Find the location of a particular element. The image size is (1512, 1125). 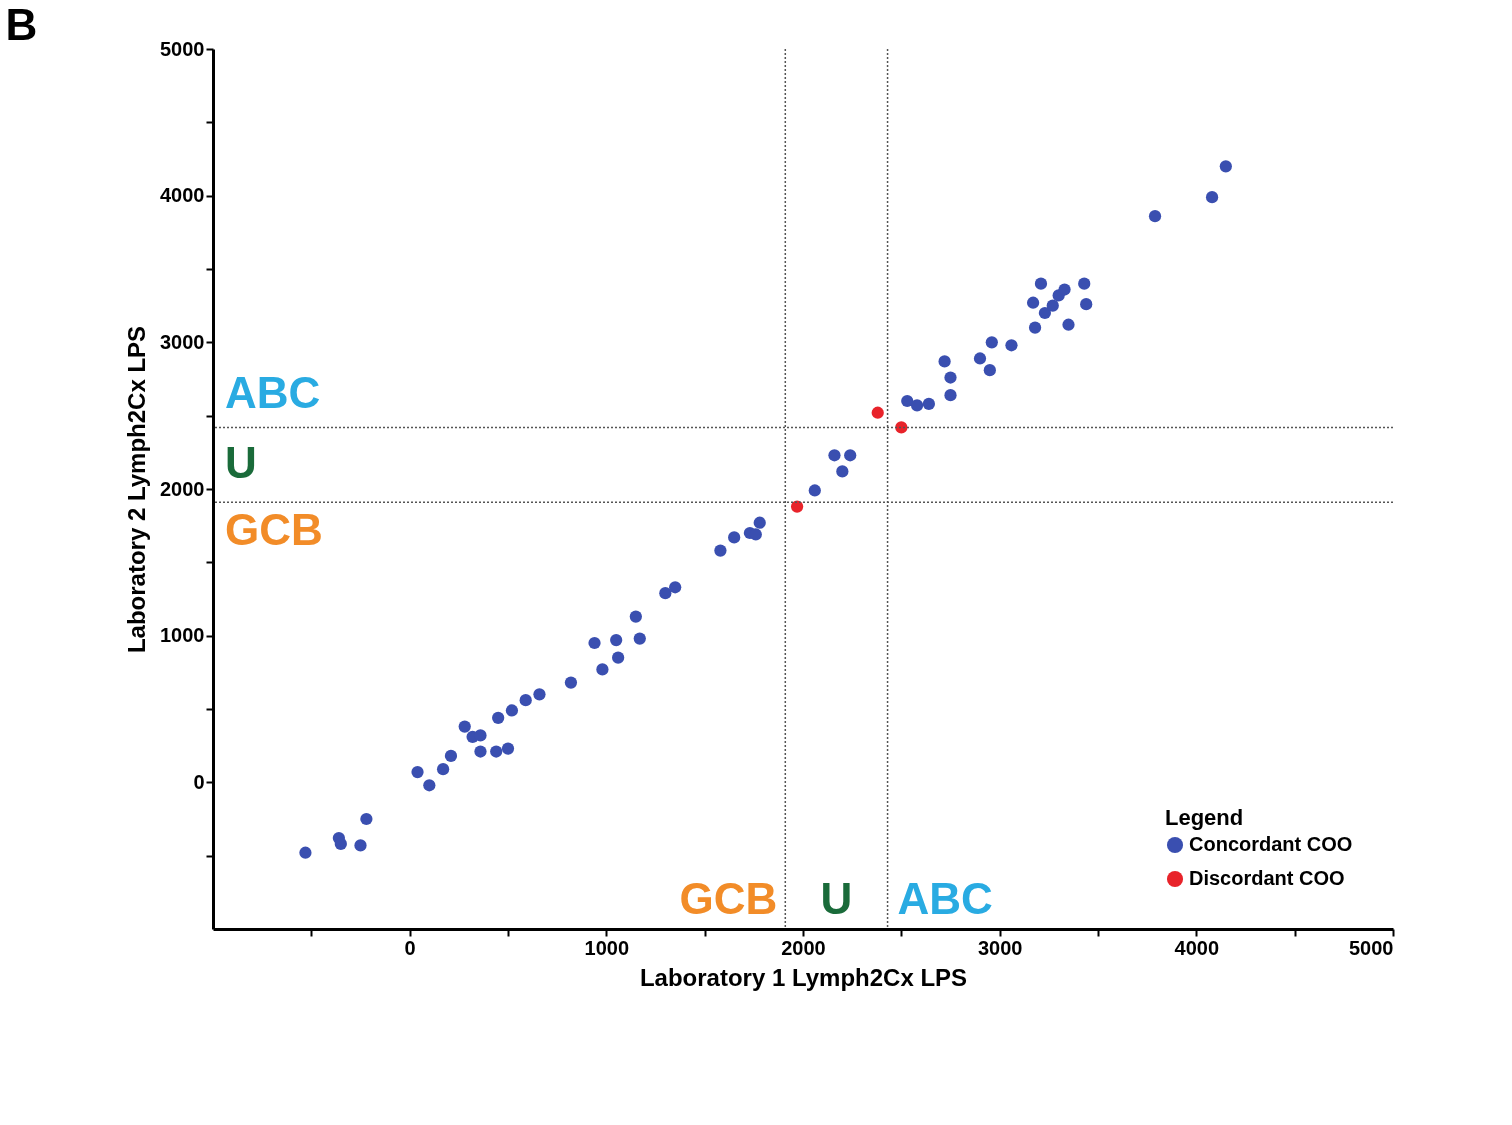

y-axis-title: Laboratory 2 Lymph2Cx LPS is located at coordinates (137, 489).